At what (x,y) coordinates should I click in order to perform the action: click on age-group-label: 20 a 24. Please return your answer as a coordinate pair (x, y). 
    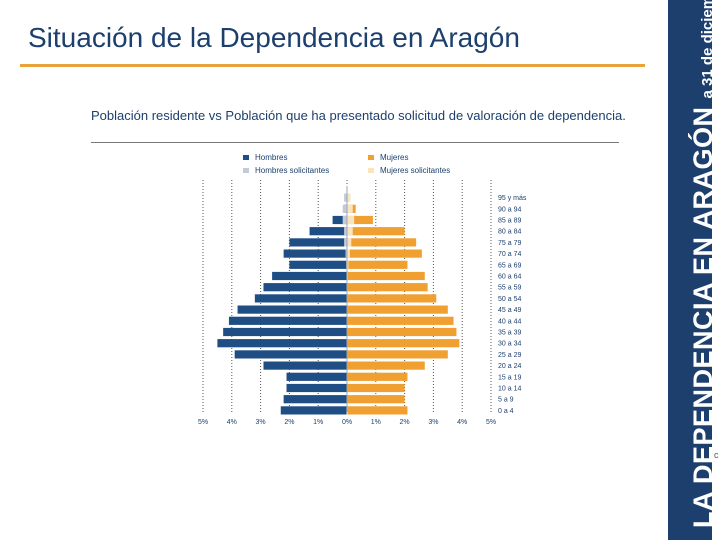
    Looking at the image, I should click on (509, 366).